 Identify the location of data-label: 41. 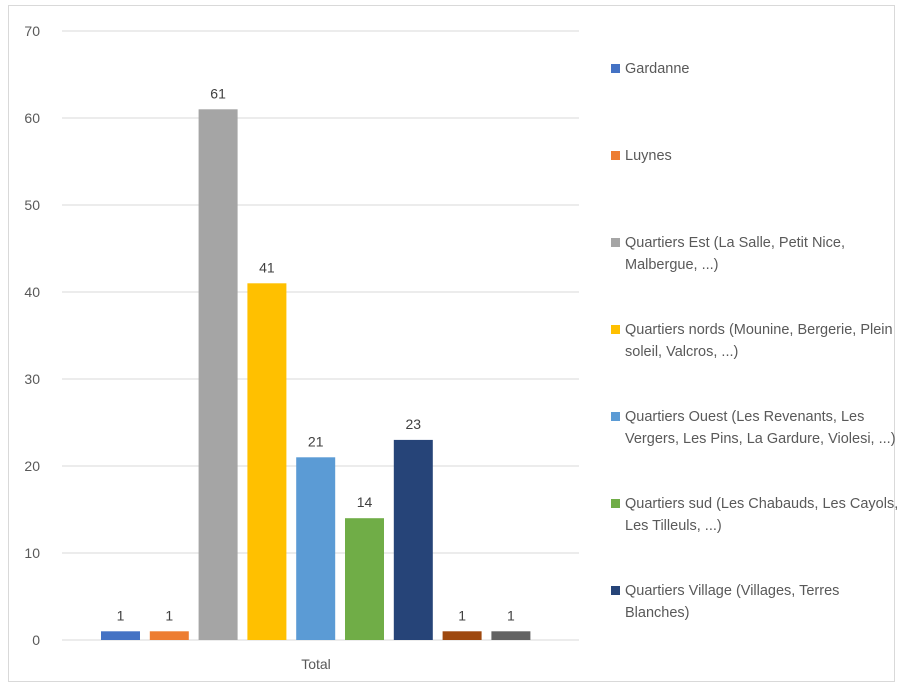
(267, 267).